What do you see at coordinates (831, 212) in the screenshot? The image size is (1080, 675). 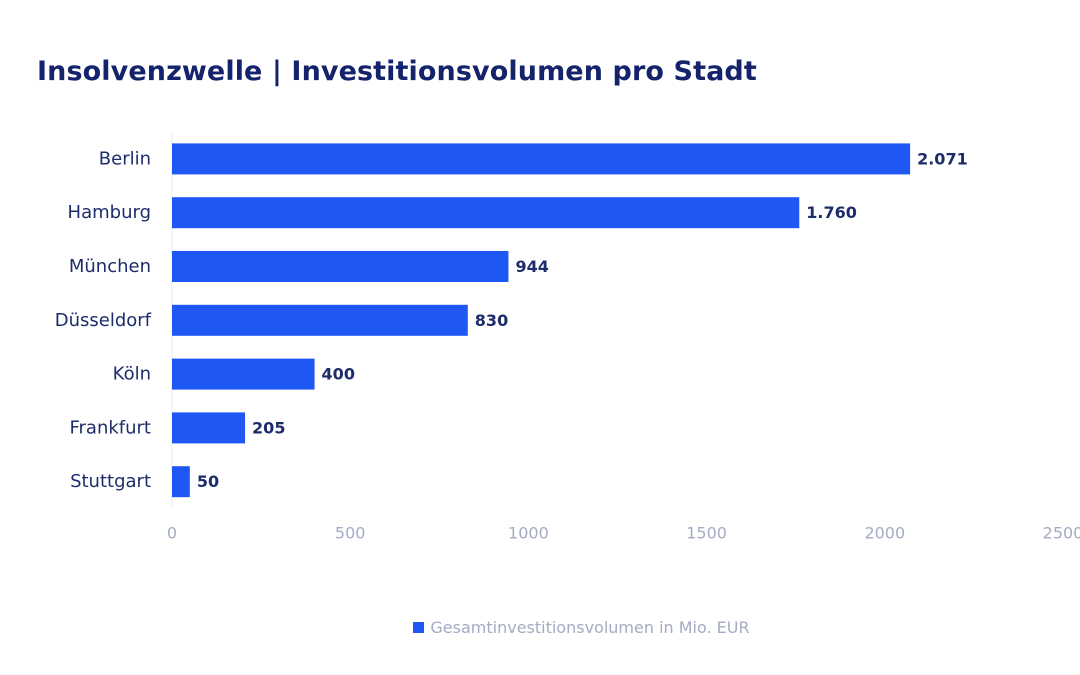 I see `value-label: 1.760` at bounding box center [831, 212].